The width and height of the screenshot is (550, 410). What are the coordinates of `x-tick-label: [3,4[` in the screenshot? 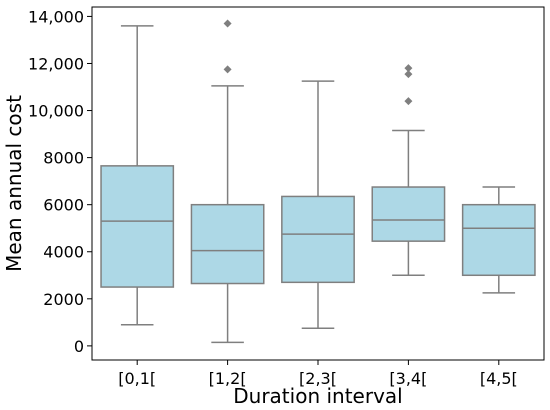 It's located at (408, 378).